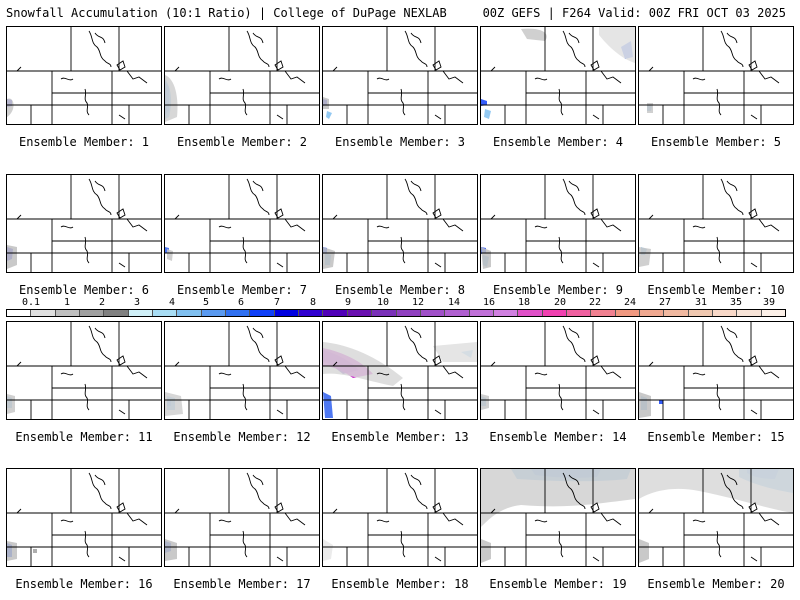  I want to click on colorbar-tick-label: 16, so click(489, 302).